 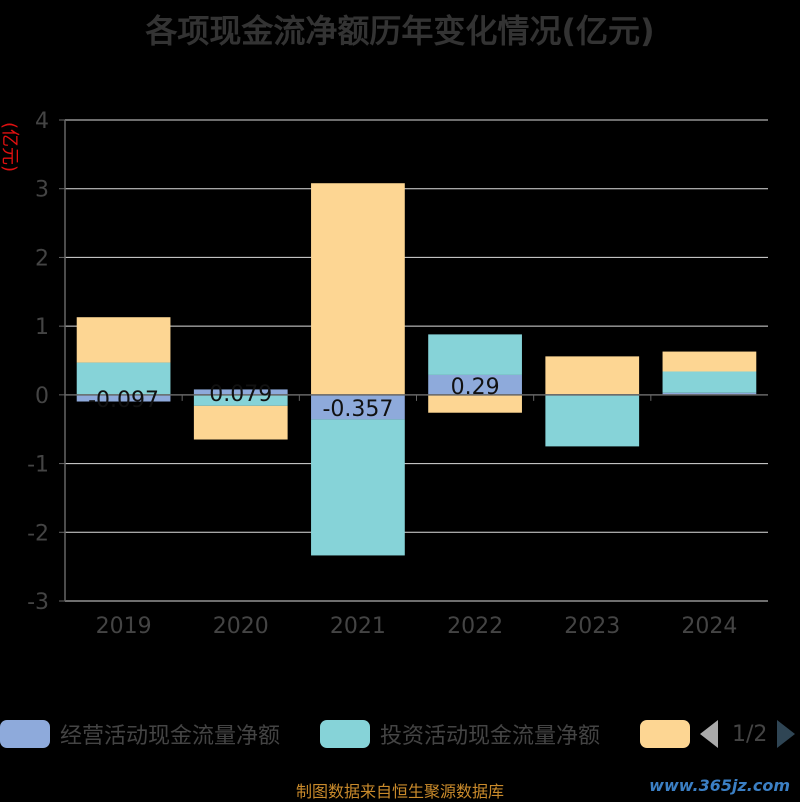 What do you see at coordinates (240, 400) in the screenshot?
I see `bar-2020-s1` at bounding box center [240, 400].